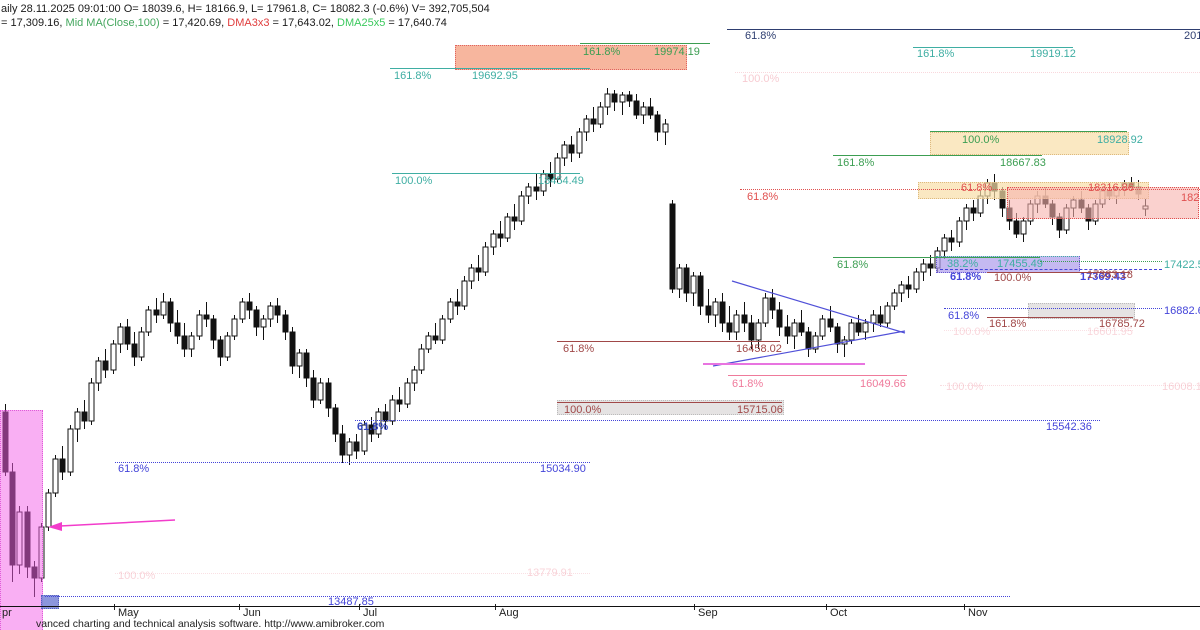 The image size is (1200, 630). Describe the element at coordinates (1103, 277) in the screenshot. I see `fib-level-label: 17369.43` at that location.